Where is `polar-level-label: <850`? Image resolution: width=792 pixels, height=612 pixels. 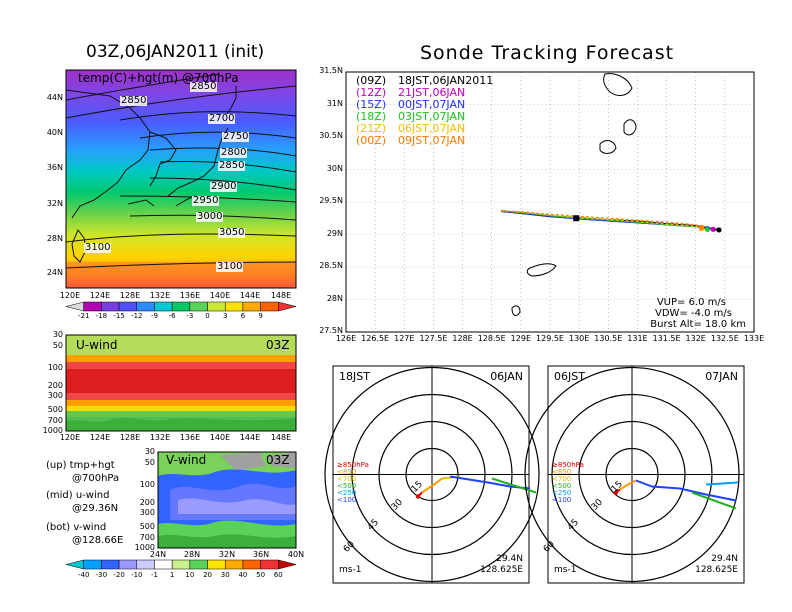
polar-level-label: <850 is located at coordinates (562, 472).